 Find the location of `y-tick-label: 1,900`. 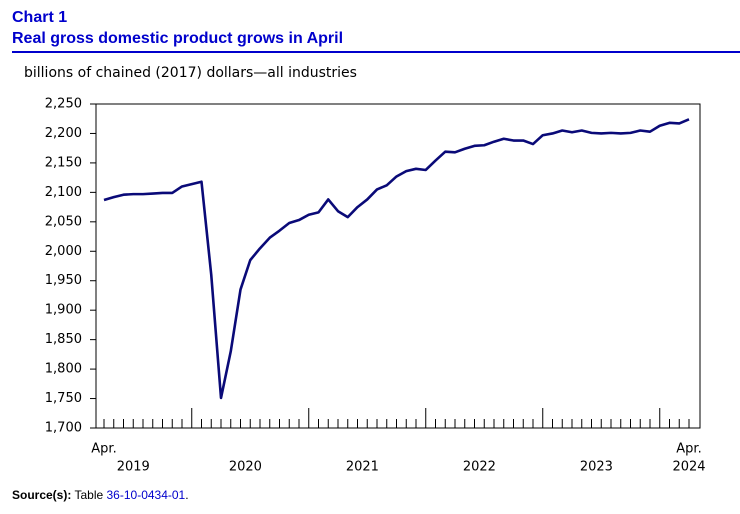

y-tick-label: 1,900 is located at coordinates (63, 310).